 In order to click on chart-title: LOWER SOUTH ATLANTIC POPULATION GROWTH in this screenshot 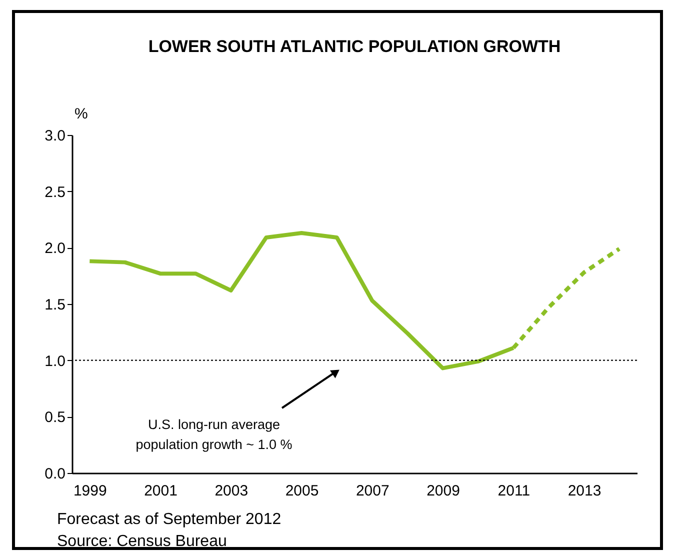, I will do `click(354, 46)`.